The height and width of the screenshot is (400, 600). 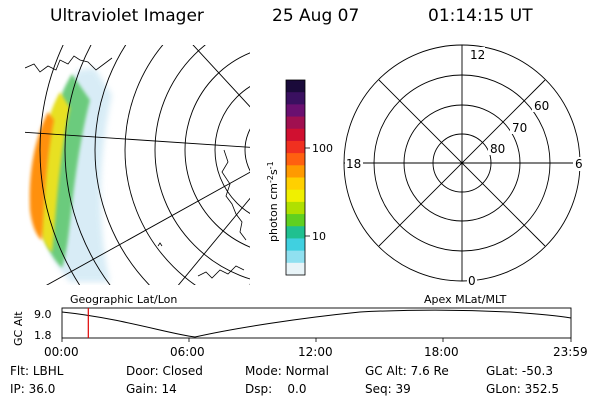 I want to click on orbit-xtick-1200: 12:00, so click(x=315, y=352).